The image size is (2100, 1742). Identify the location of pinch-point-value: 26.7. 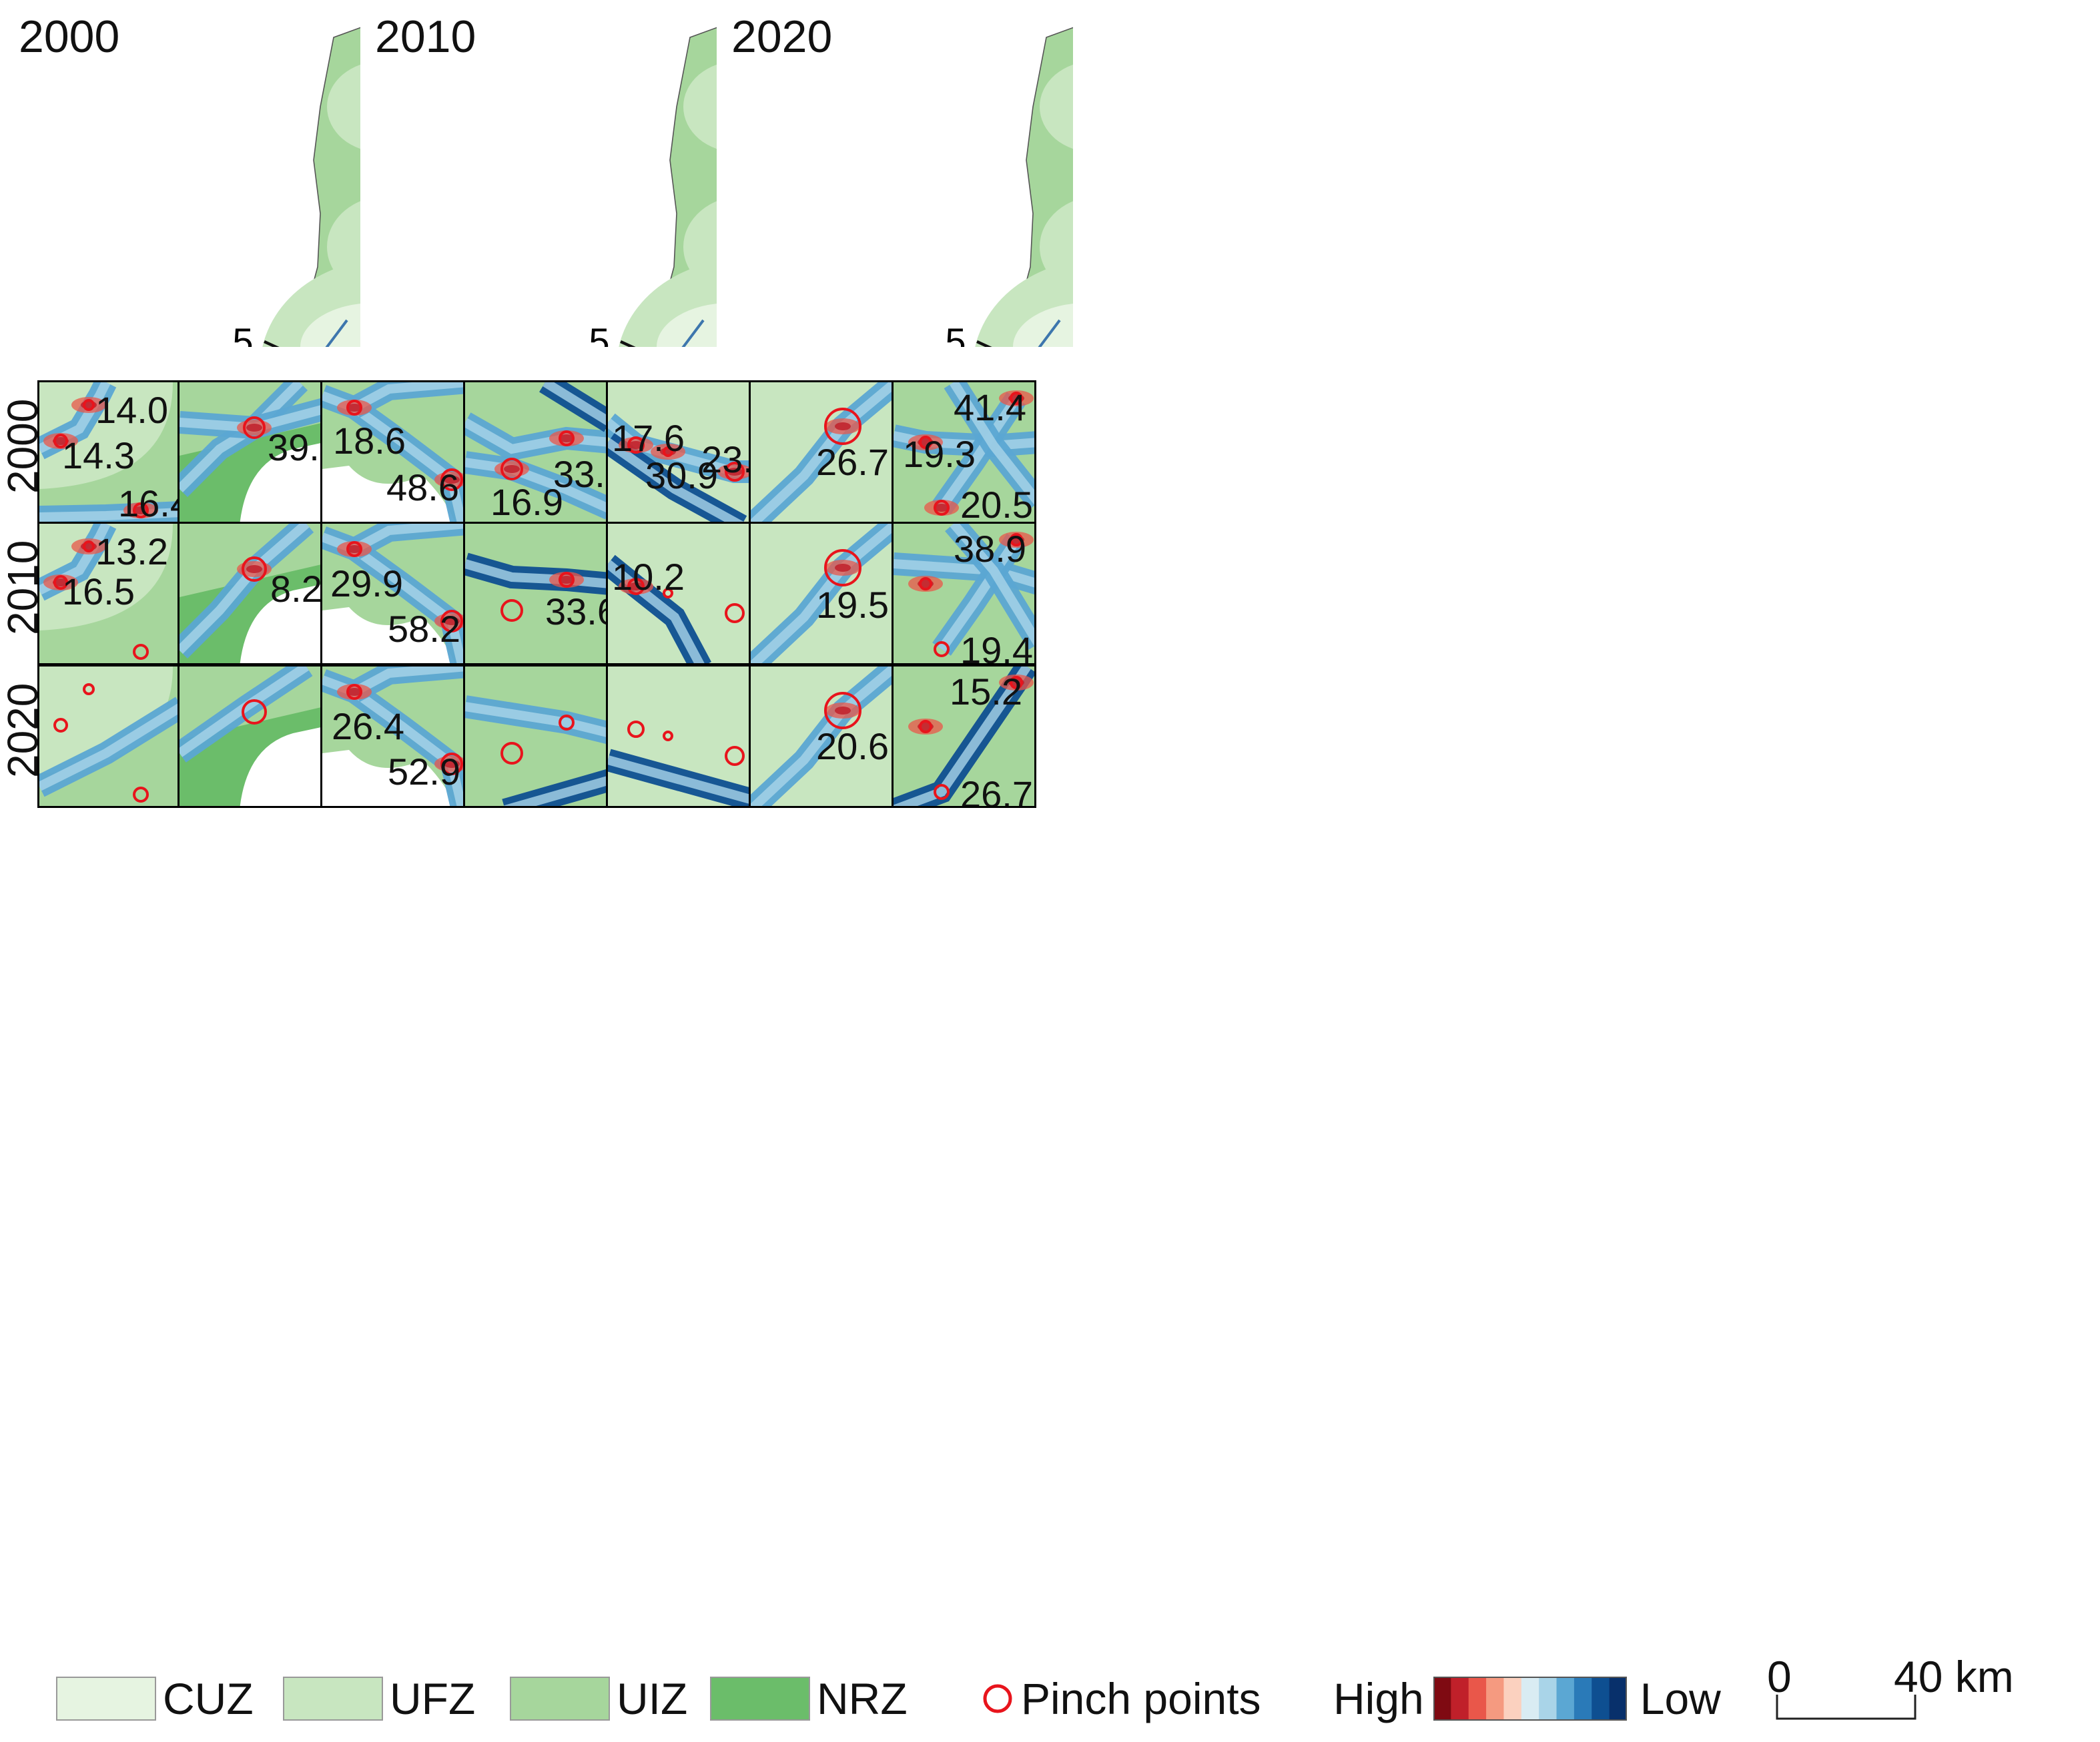
(852, 462).